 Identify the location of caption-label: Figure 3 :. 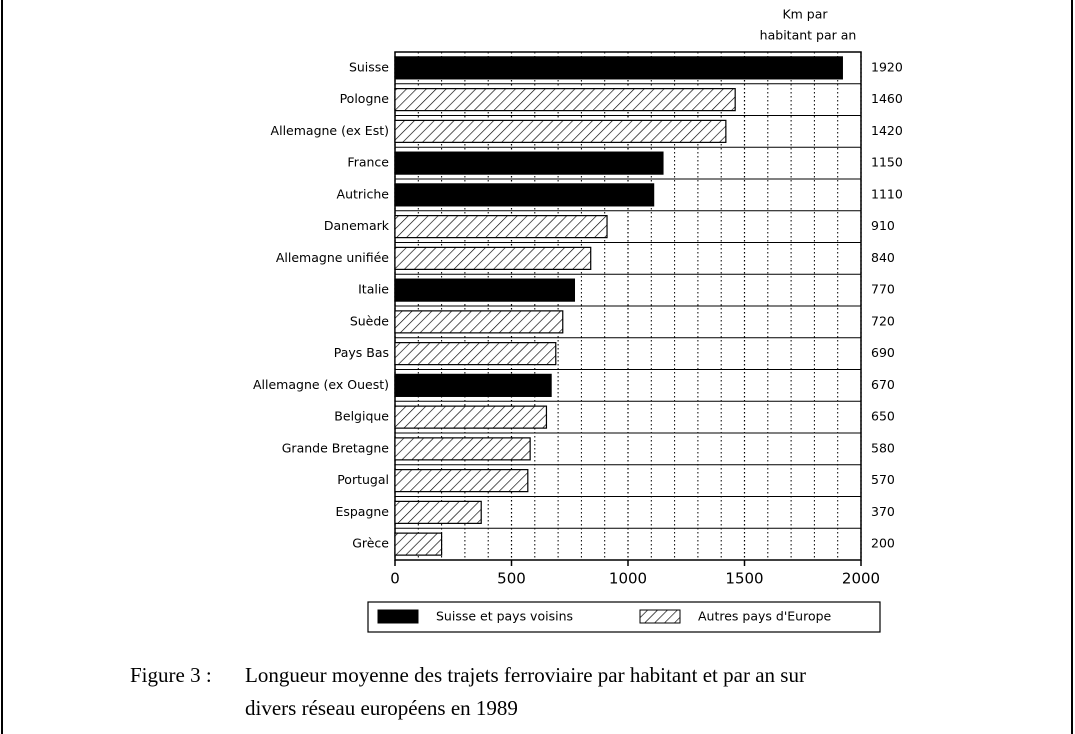
(171, 675).